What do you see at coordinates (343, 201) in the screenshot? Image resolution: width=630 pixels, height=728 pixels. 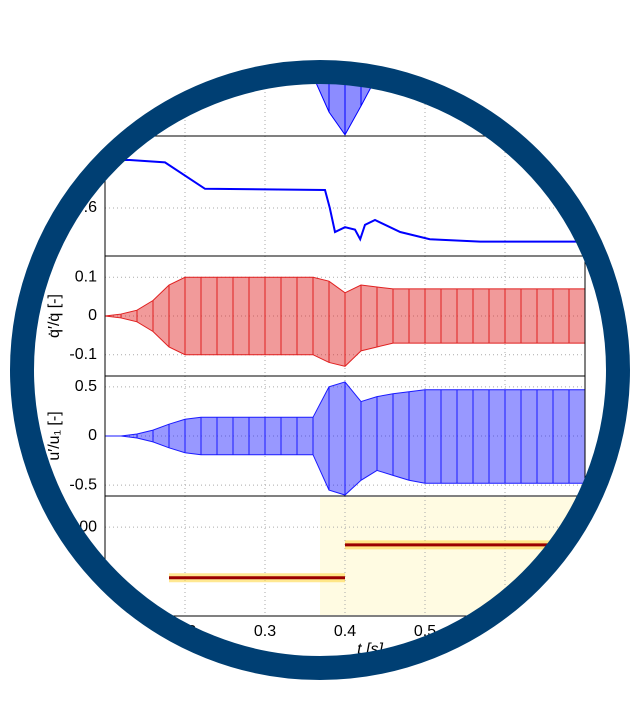 I see `line` at bounding box center [343, 201].